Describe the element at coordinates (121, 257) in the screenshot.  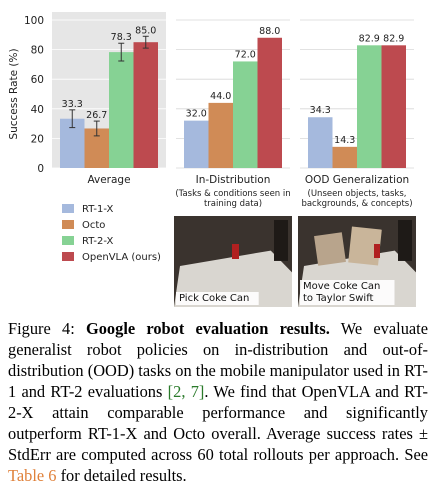
I see `legend-entry: OpenVLA (ours)` at that location.